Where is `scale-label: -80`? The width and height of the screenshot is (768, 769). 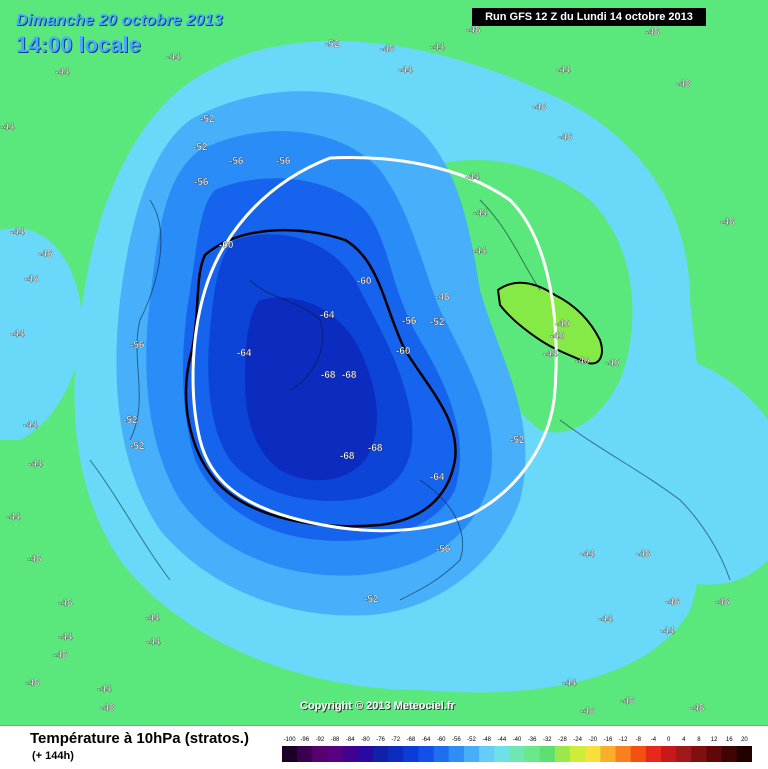 scale-label: -80 is located at coordinates (365, 740).